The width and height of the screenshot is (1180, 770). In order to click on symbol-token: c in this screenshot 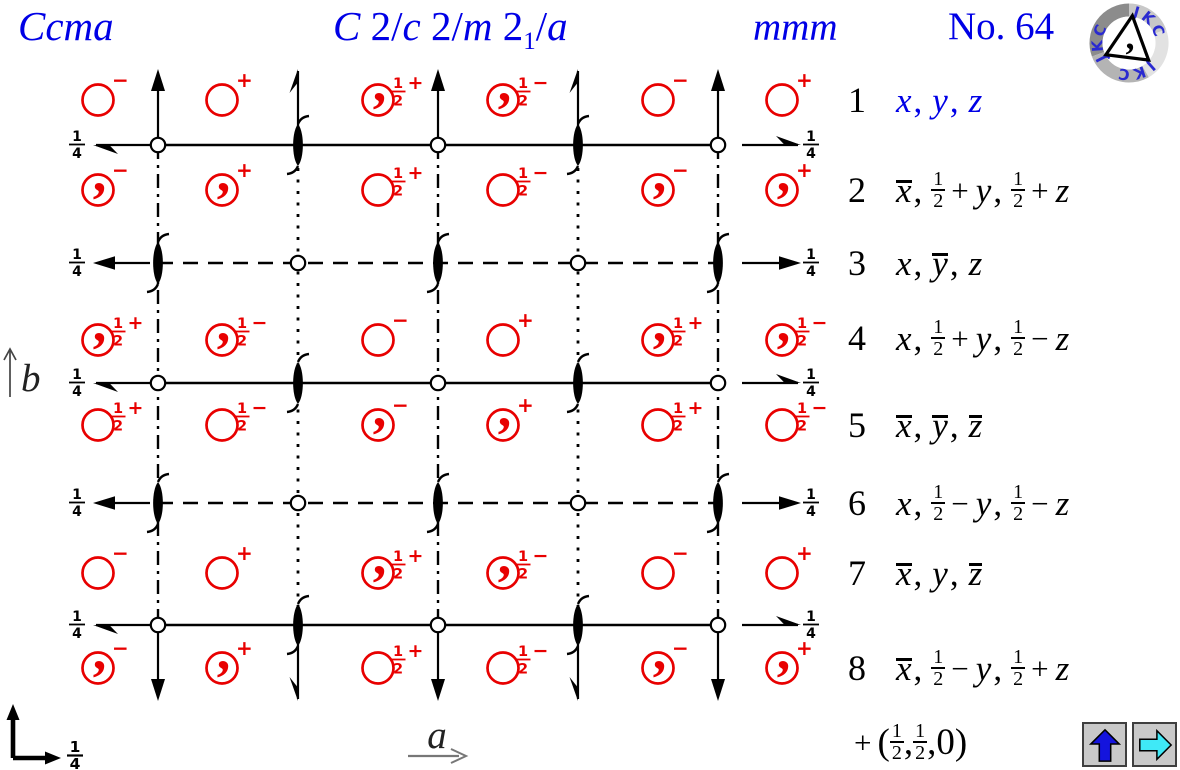, I will do `click(411, 26)`.